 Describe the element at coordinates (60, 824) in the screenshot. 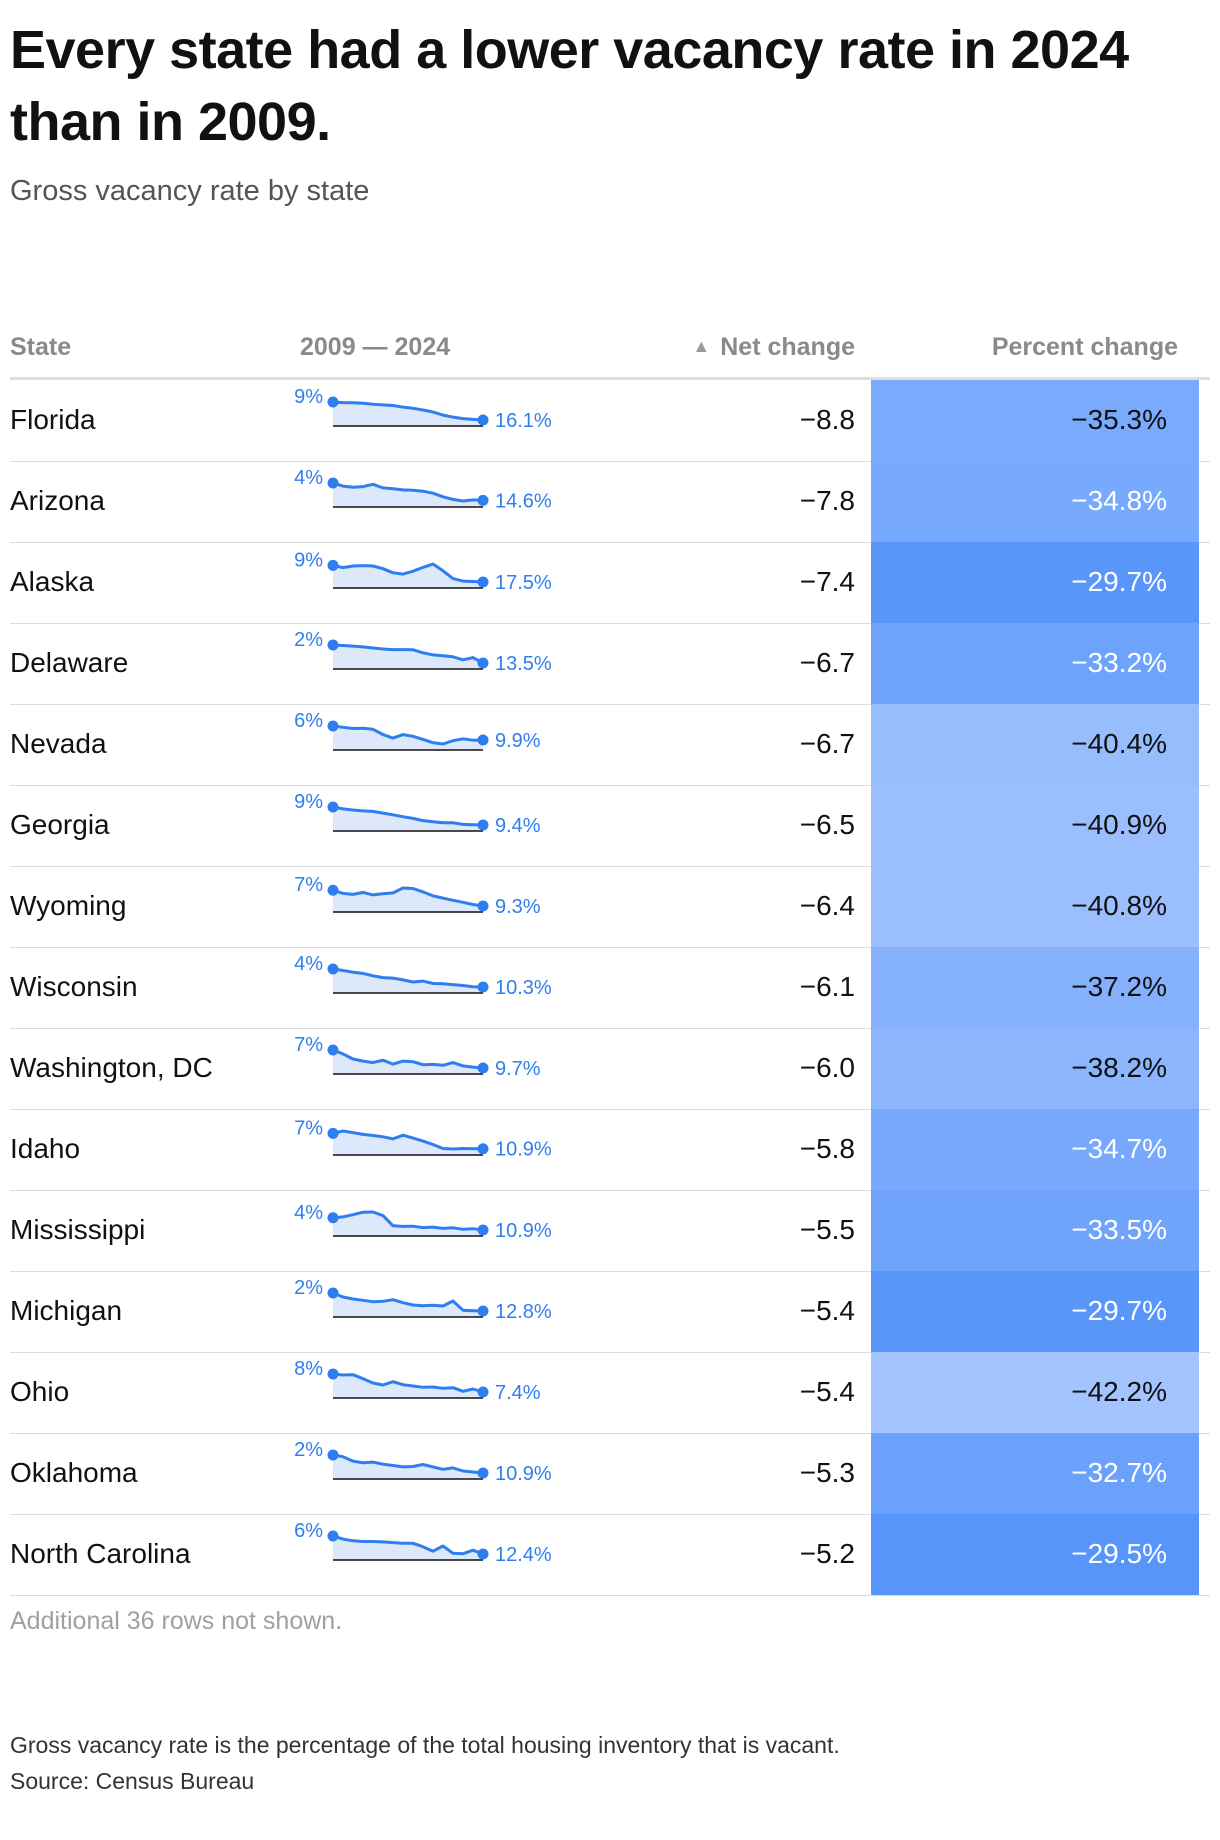

I see `state-name: Georgia` at that location.